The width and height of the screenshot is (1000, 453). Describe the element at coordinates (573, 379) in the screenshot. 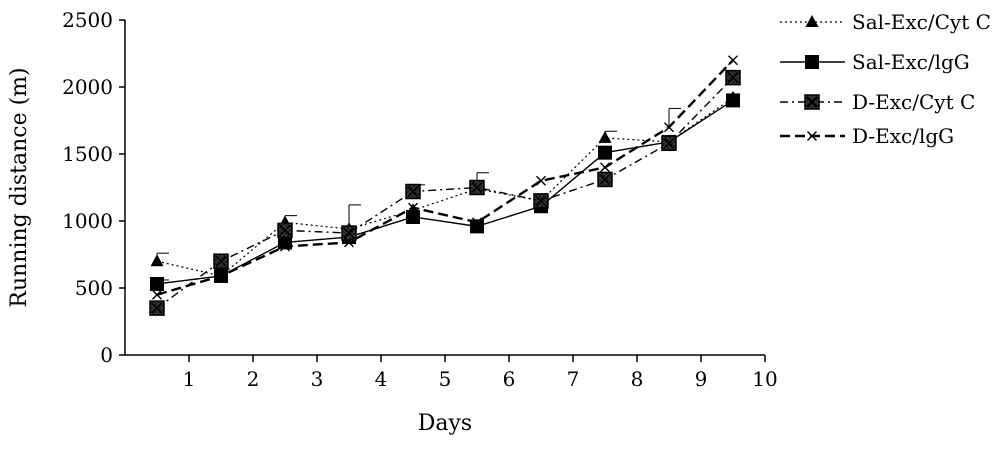

I see `x-tick-label: 7` at that location.